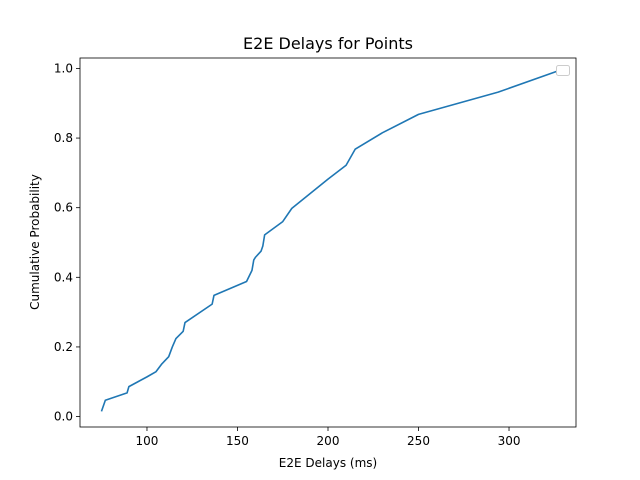 The image size is (640, 480). What do you see at coordinates (328, 463) in the screenshot?
I see `x-axis-label: E2E Delays (ms)` at bounding box center [328, 463].